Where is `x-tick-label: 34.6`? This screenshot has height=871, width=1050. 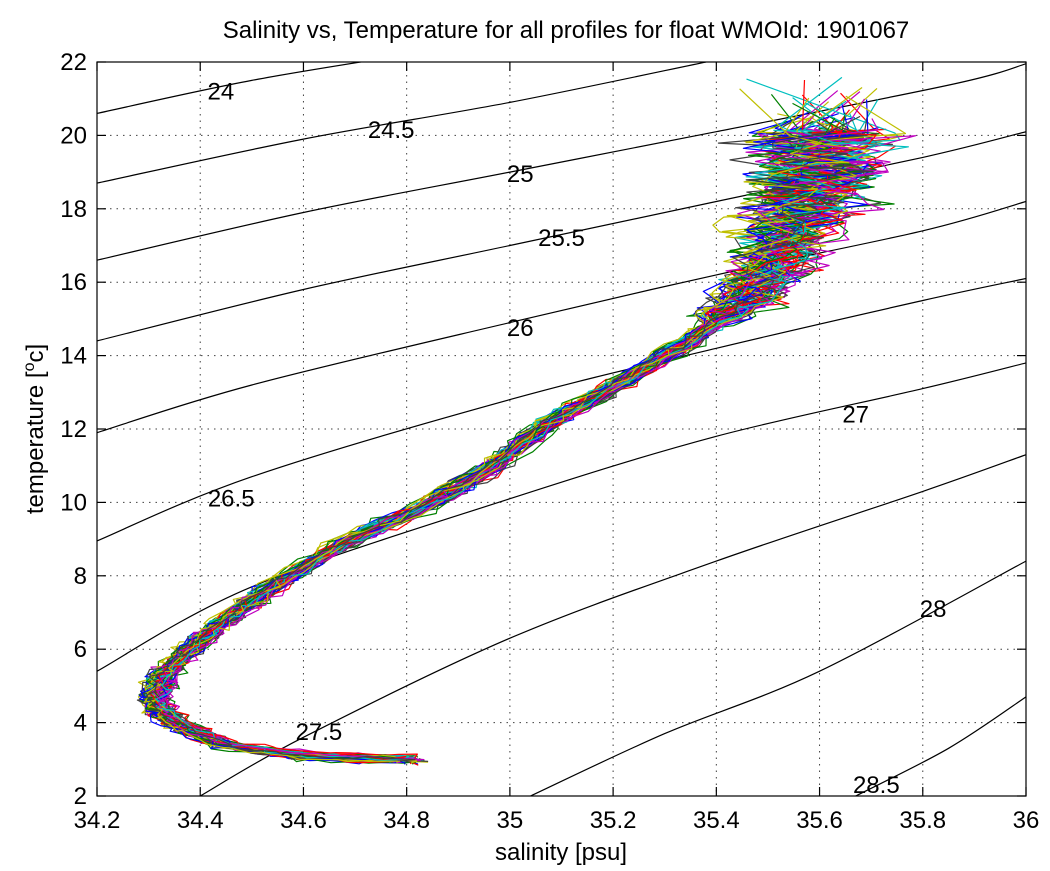 x-tick-label: 34.6 is located at coordinates (303, 820).